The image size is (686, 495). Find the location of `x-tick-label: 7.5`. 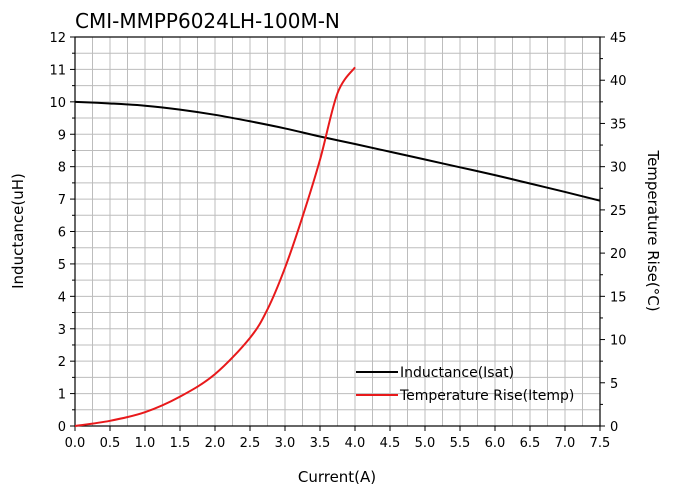

x-tick-label: 7.5 is located at coordinates (600, 443).